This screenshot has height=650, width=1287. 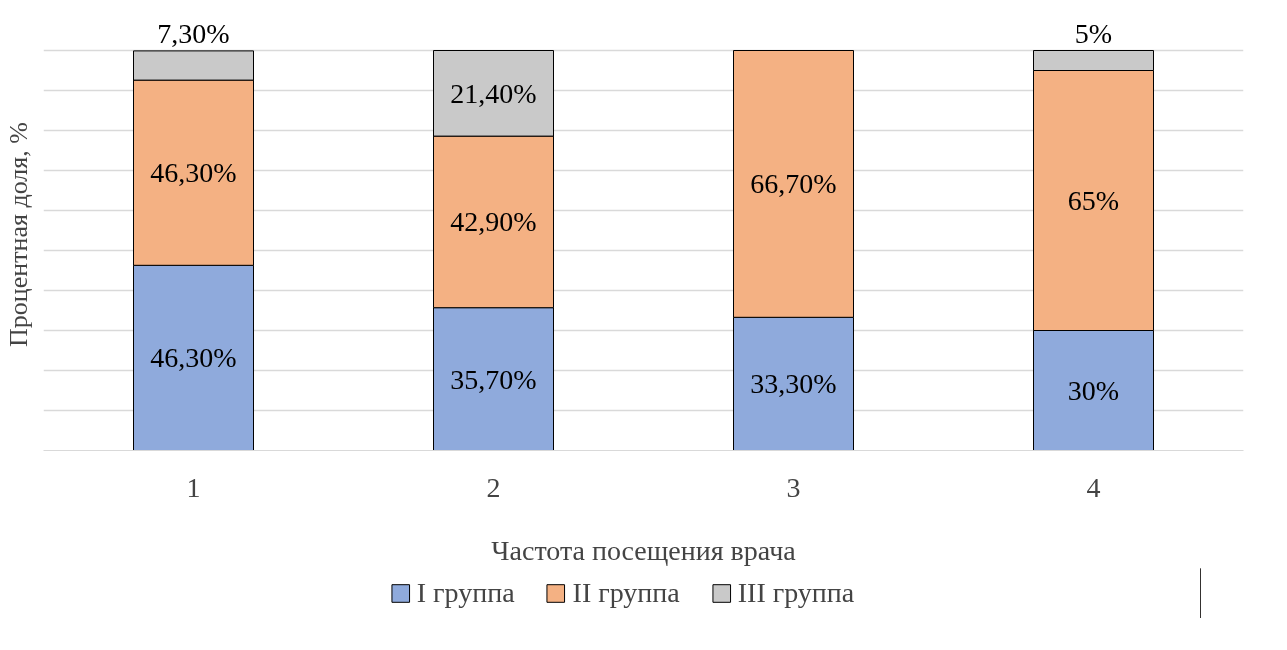 What do you see at coordinates (793, 487) in the screenshot?
I see `x-tick-label: 3` at bounding box center [793, 487].